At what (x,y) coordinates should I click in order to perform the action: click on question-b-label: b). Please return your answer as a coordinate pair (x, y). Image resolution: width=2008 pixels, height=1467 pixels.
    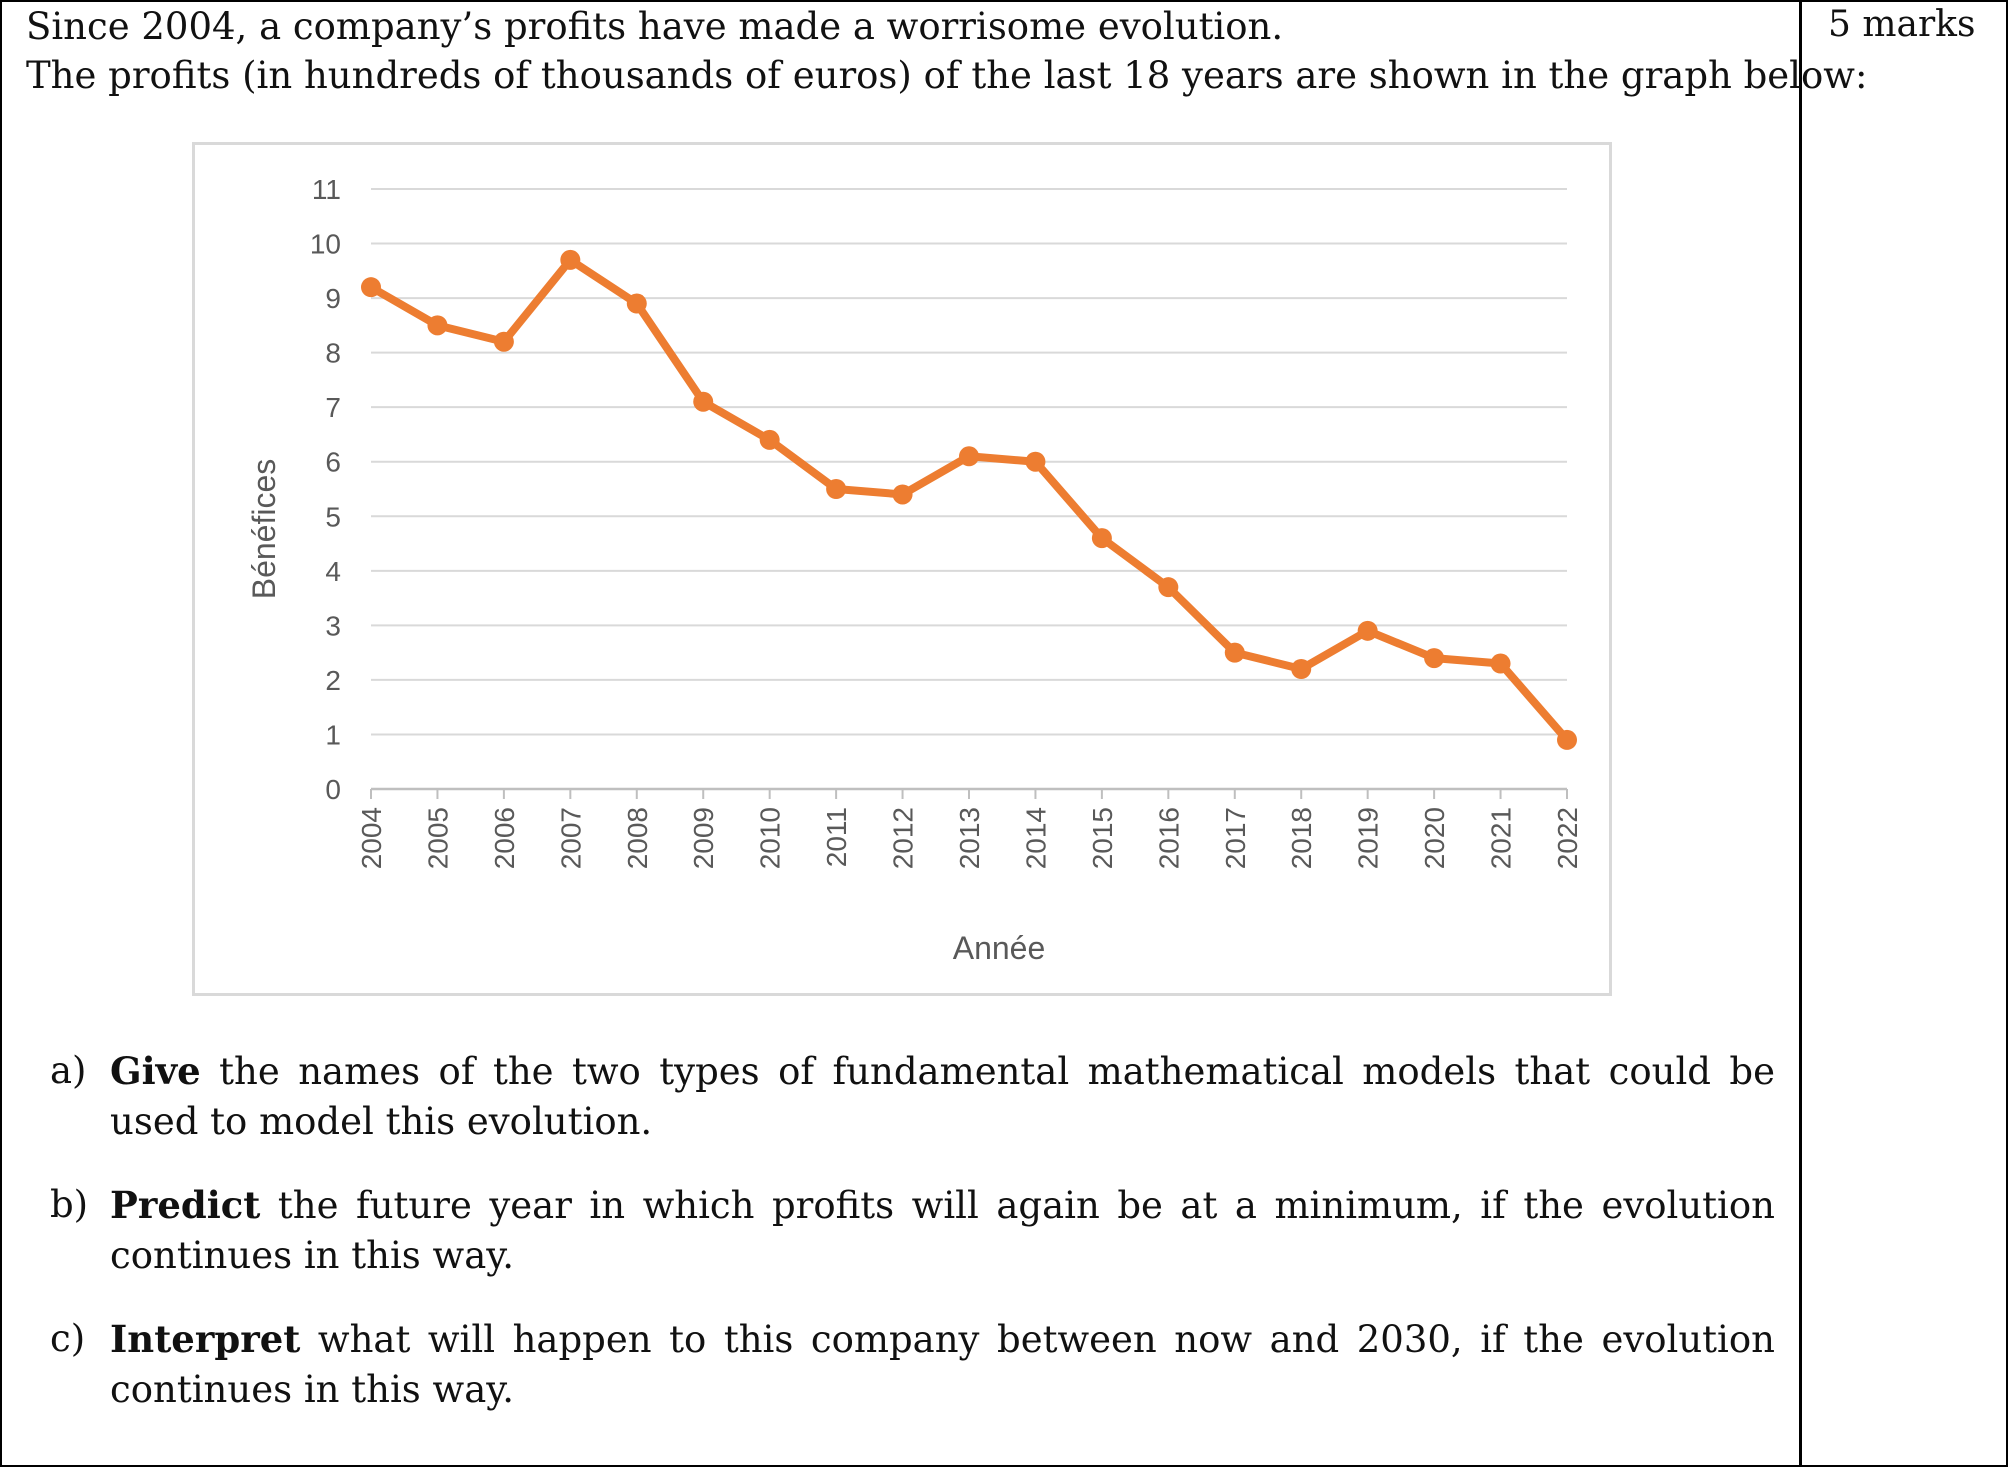
    Looking at the image, I should click on (69, 1204).